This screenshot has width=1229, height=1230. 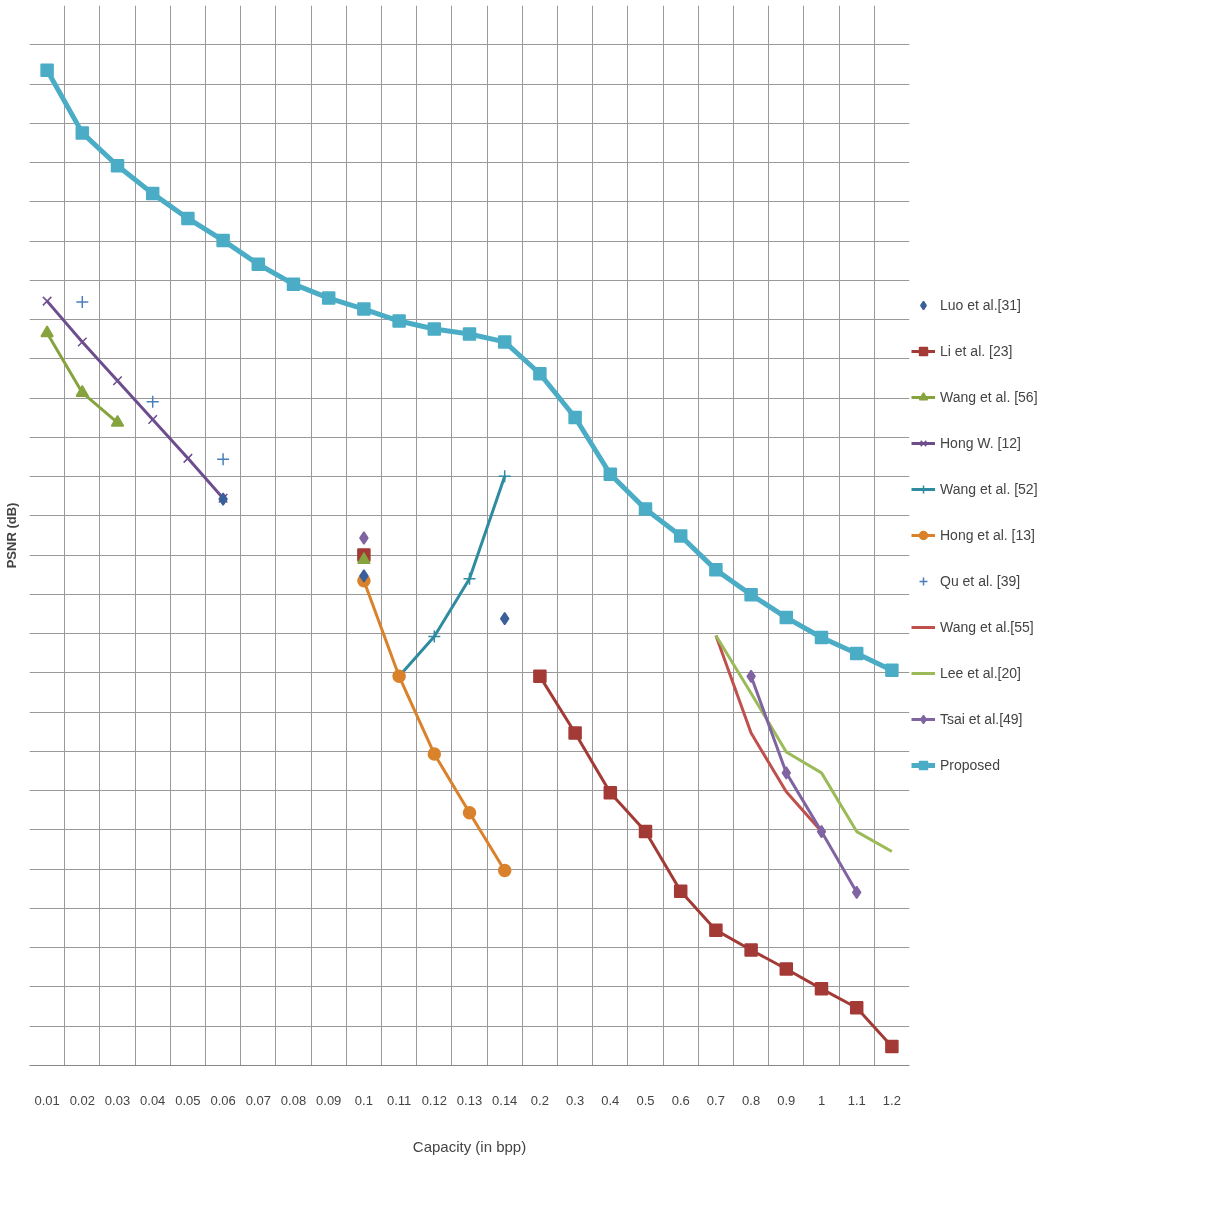 I want to click on legend-label: Hong W. [12], so click(x=980, y=443).